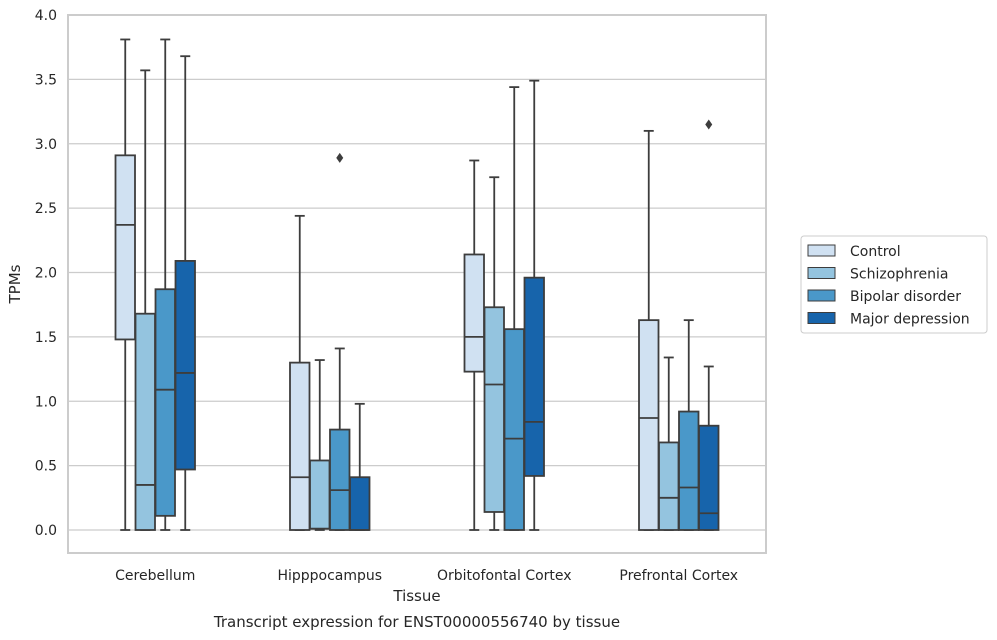 This screenshot has height=640, width=997. Describe the element at coordinates (46, 531) in the screenshot. I see `y-tick-label: 0.0` at that location.